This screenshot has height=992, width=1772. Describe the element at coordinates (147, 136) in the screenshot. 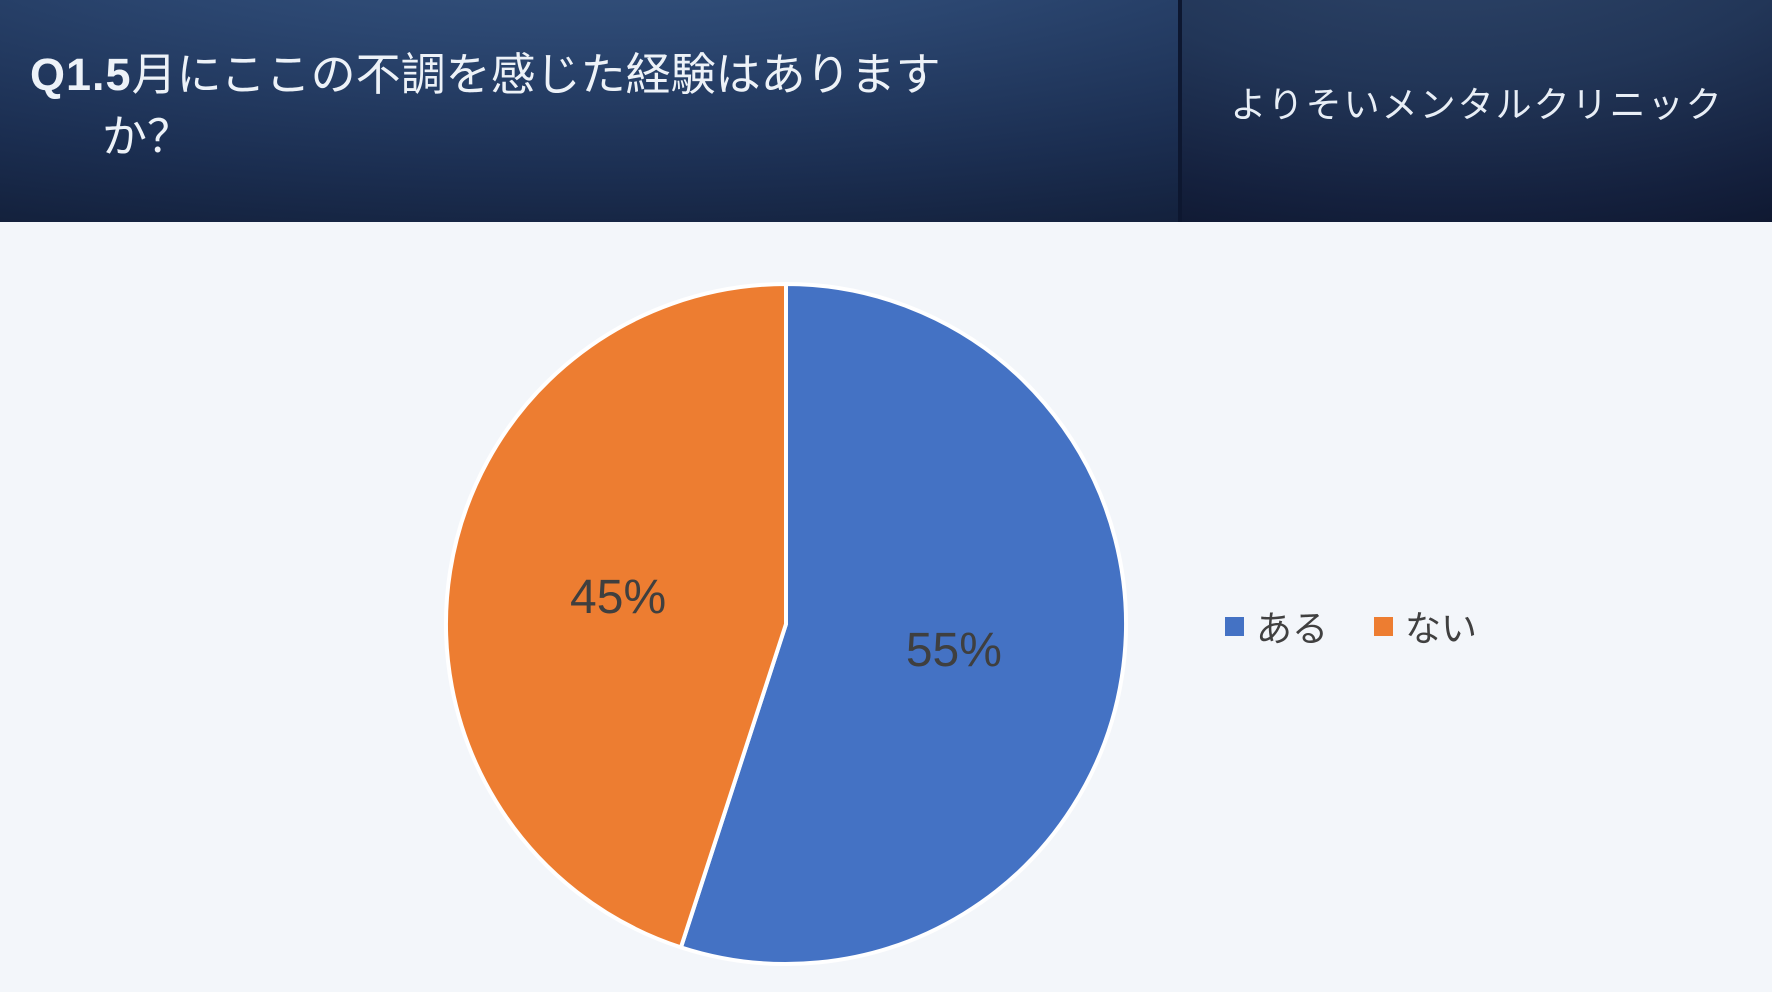

I see `question-text-line2: か？` at that location.